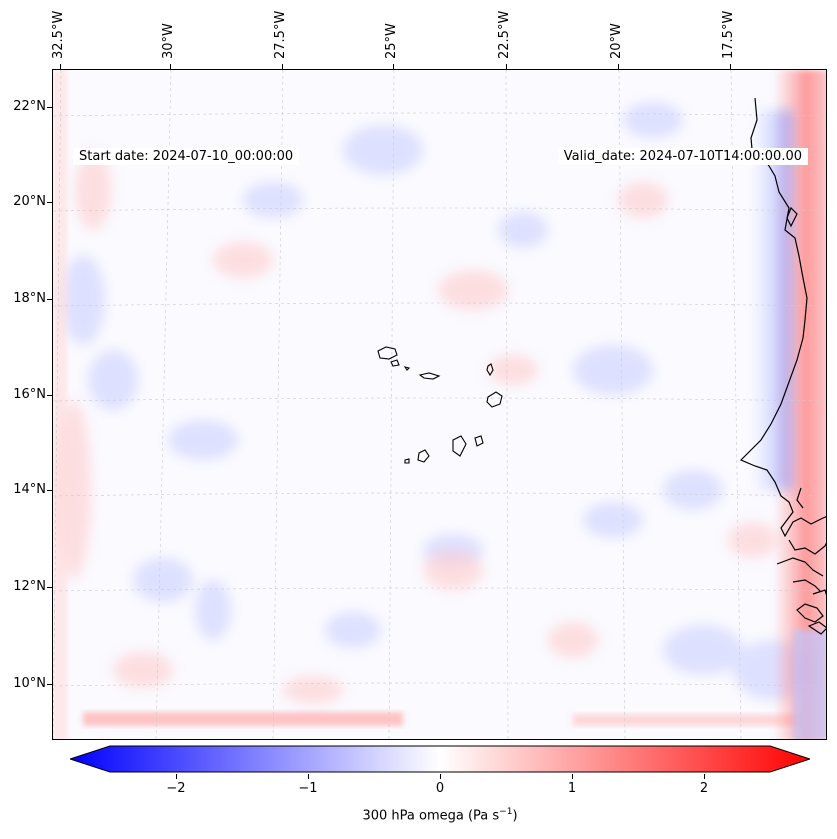 Image resolution: width=837 pixels, height=839 pixels. I want to click on colorbar-tick-label: 2, so click(704, 788).